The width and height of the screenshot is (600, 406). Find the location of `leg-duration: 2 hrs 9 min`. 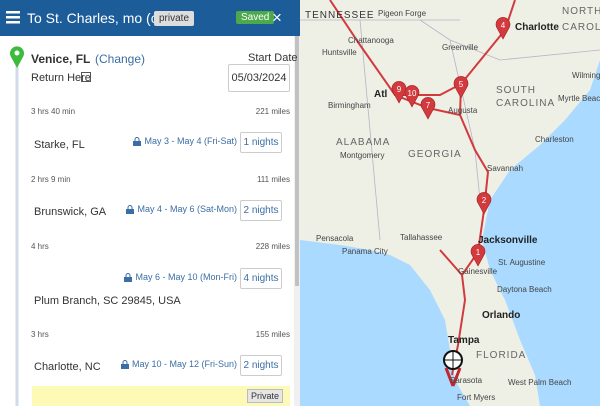

leg-duration: 2 hrs 9 min is located at coordinates (51, 179).